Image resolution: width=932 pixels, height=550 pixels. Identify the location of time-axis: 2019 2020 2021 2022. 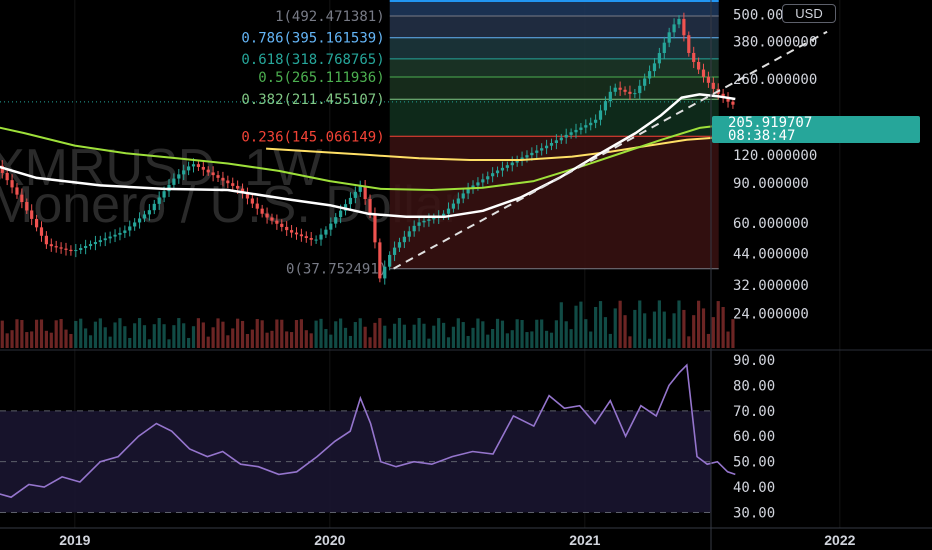
(457, 540).